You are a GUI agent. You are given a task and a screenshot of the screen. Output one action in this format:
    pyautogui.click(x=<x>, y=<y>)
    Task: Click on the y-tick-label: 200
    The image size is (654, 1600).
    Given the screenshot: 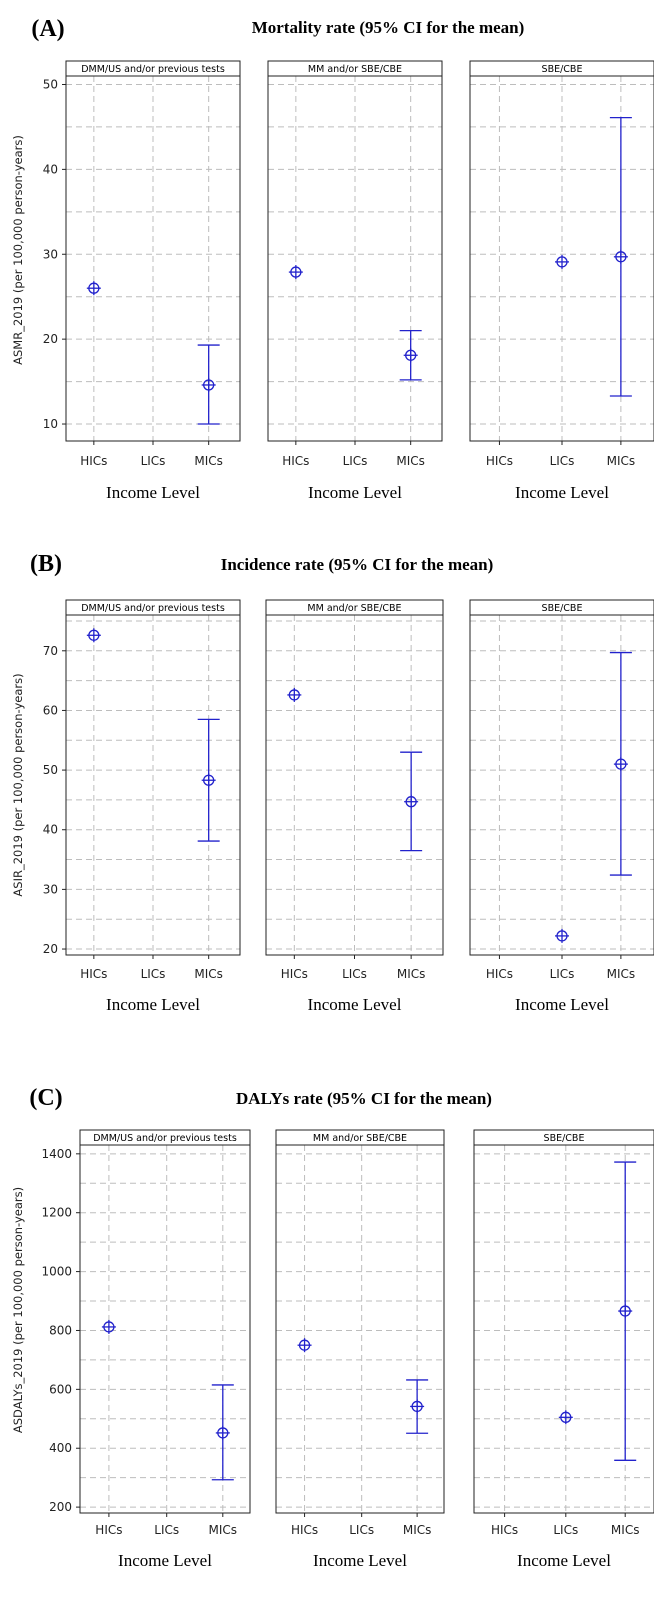 What is the action you would take?
    pyautogui.click(x=60, y=1507)
    